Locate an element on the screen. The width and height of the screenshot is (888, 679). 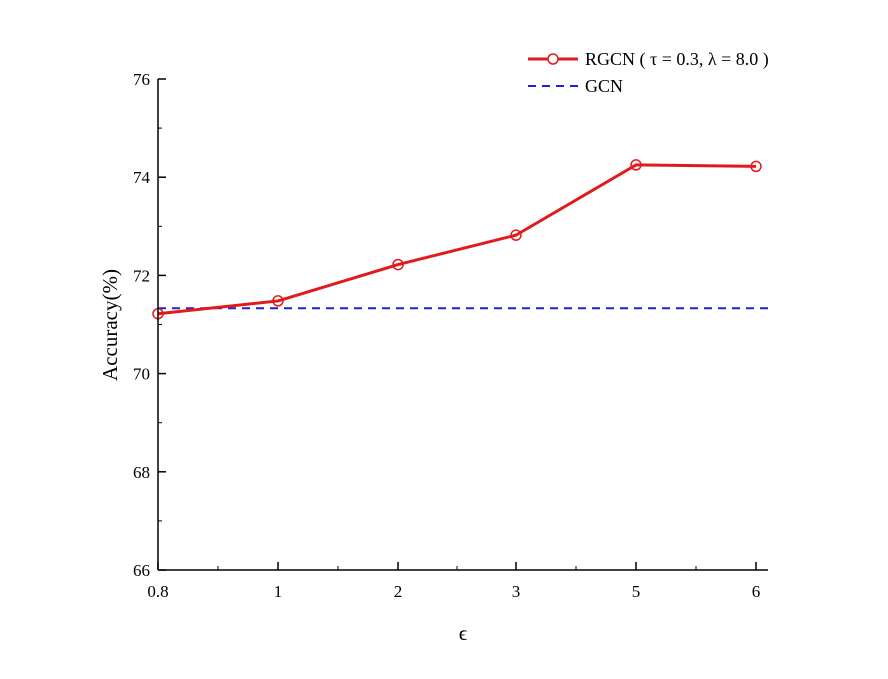
x-tick-label: 6 is located at coordinates (756, 591).